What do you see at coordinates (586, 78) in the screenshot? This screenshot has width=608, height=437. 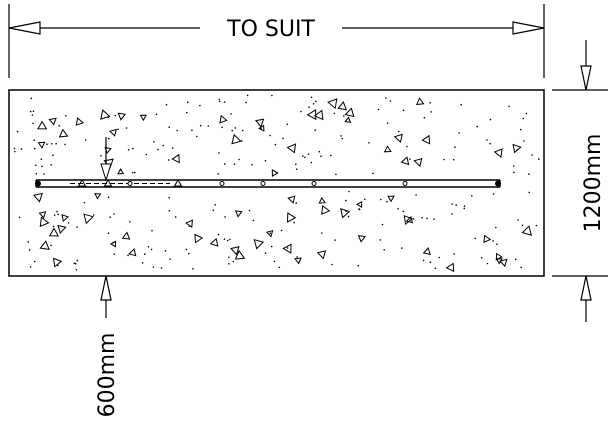 I see `height-arrow-top` at bounding box center [586, 78].